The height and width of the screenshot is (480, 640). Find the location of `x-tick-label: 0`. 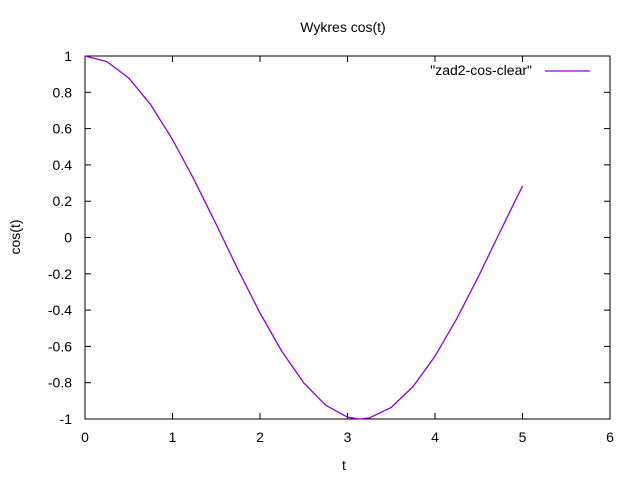

x-tick-label: 0 is located at coordinates (85, 437).